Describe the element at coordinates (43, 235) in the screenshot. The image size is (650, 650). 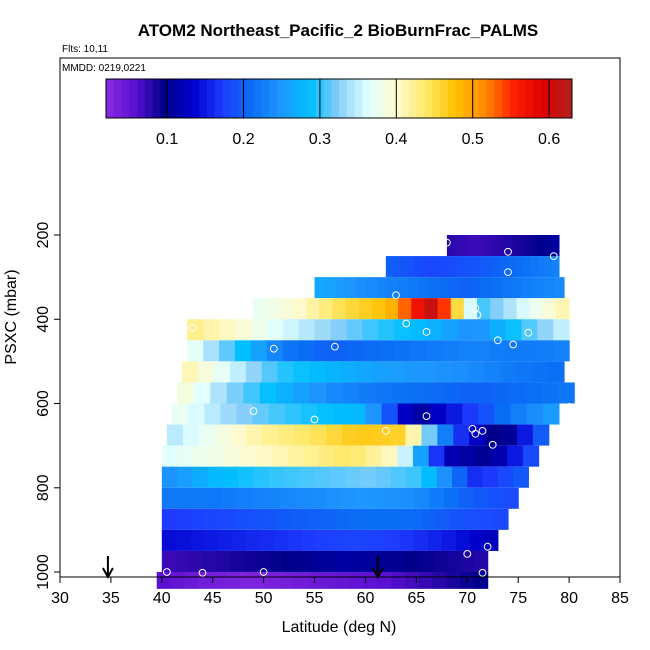
I see `y-tick-label: 200` at that location.